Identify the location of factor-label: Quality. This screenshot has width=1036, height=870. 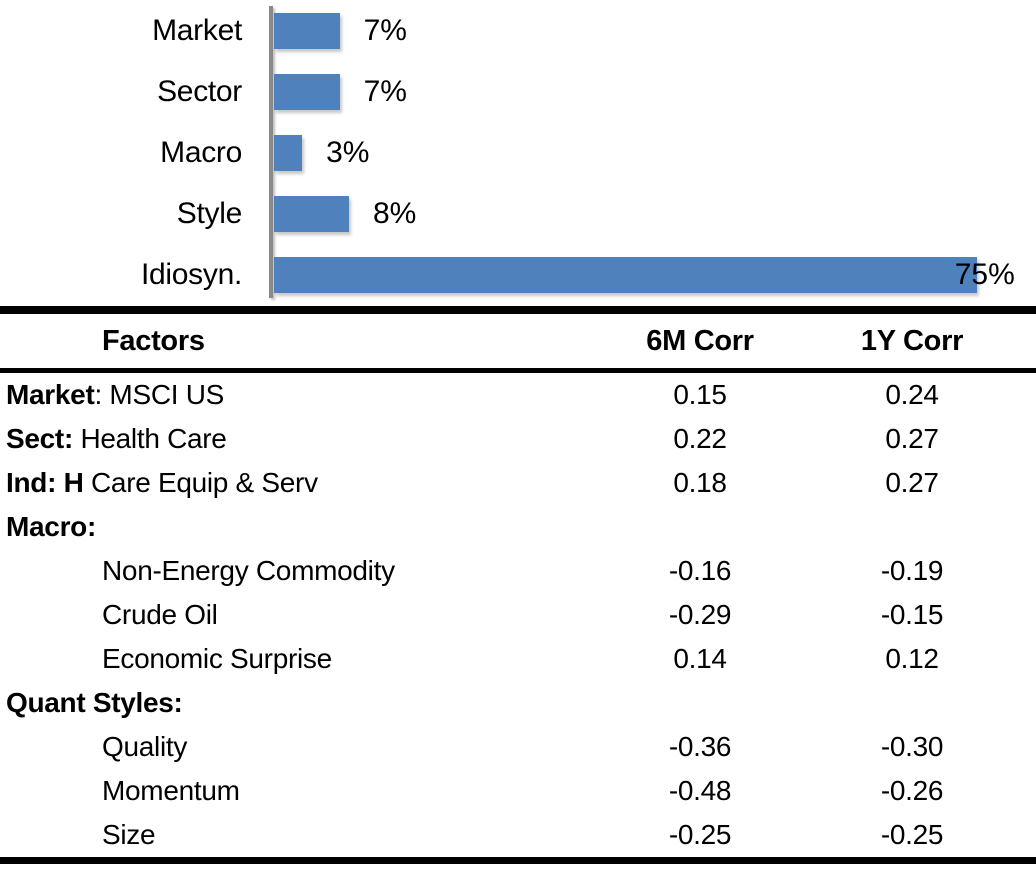
(145, 746).